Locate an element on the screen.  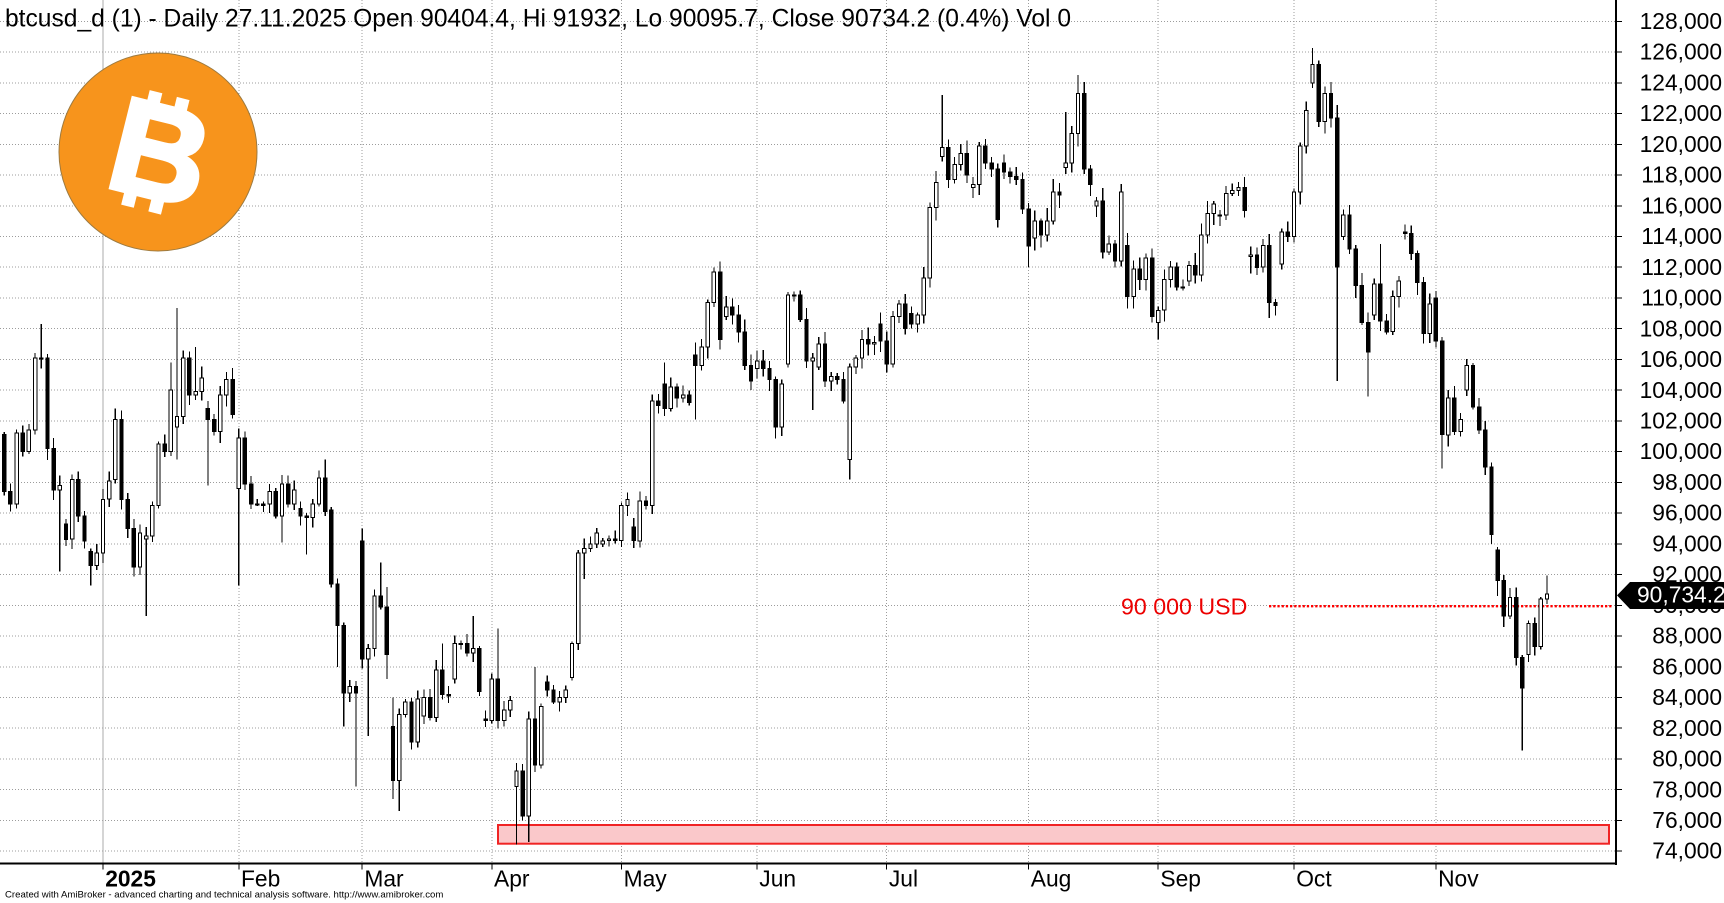
svg-text: 76,000 is located at coordinates (1687, 820).